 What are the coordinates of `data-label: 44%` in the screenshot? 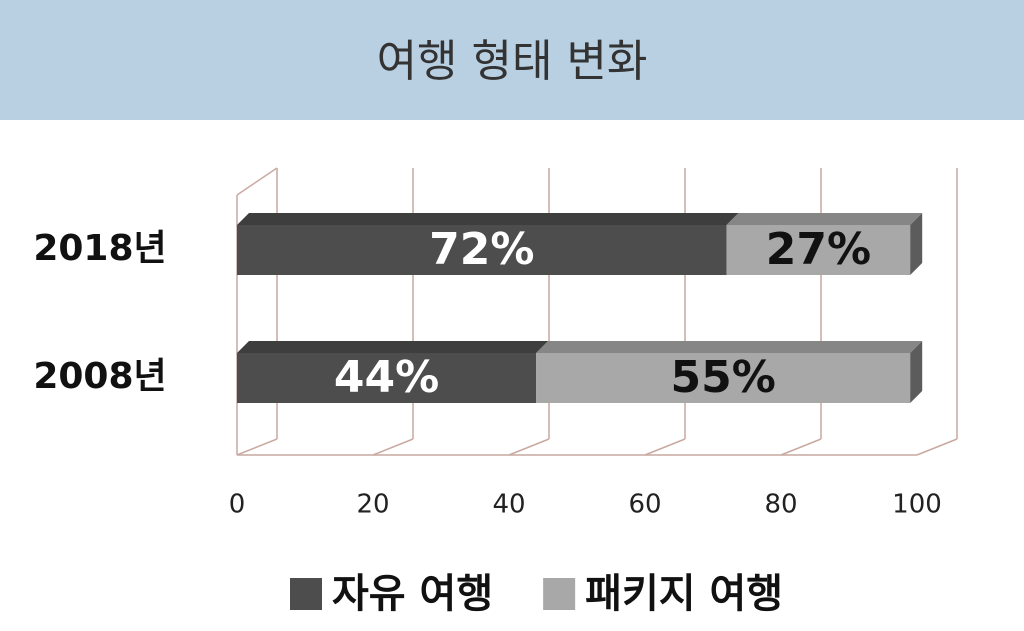 It's located at (386, 377).